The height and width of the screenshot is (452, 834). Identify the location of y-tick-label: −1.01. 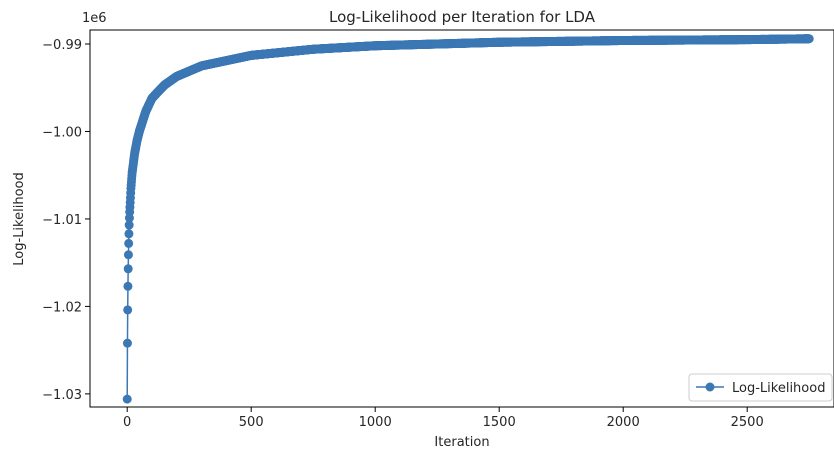
(62, 220).